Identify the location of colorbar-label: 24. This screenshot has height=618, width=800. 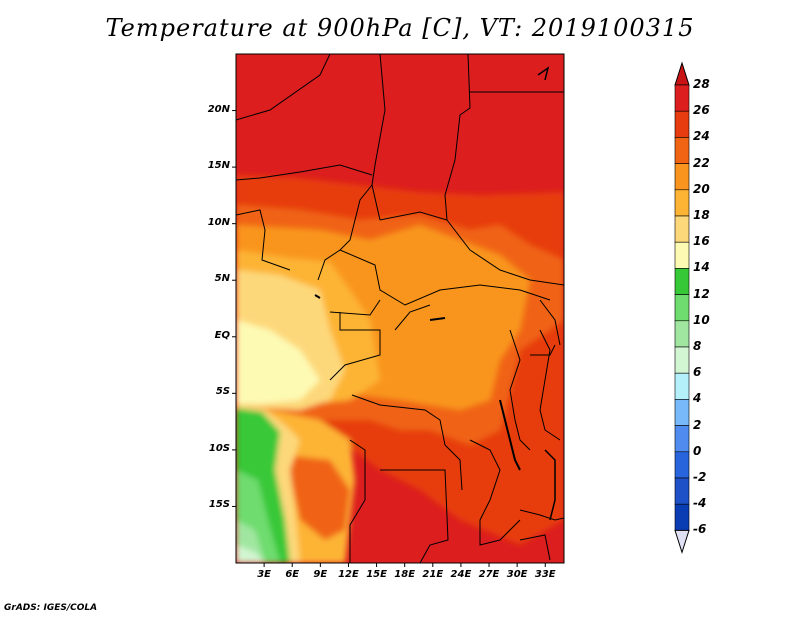
(701, 136).